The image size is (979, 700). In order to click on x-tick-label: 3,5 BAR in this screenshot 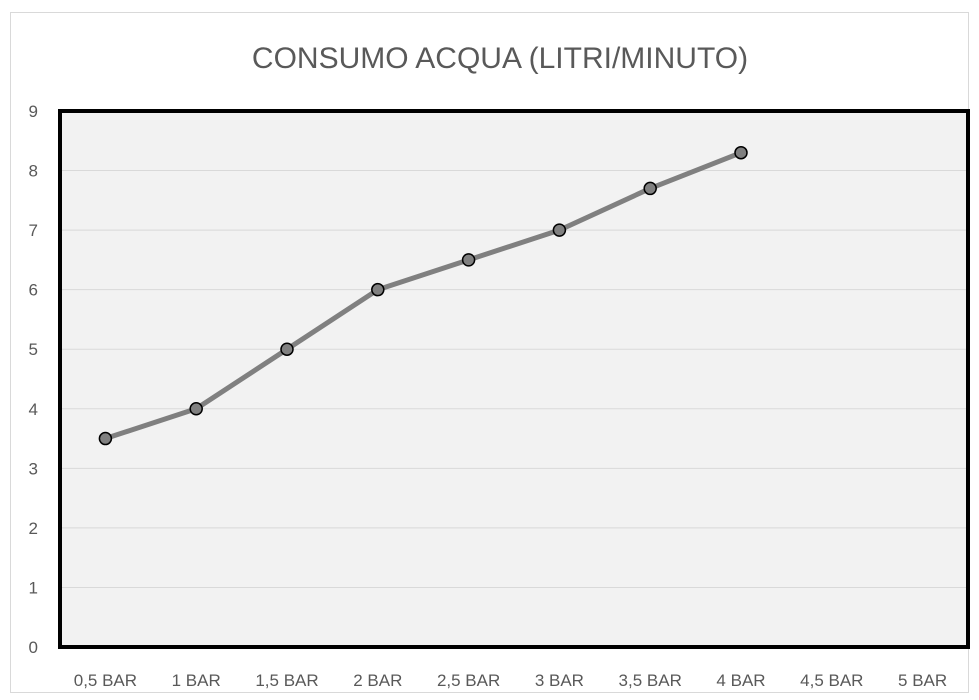, I will do `click(650, 680)`.